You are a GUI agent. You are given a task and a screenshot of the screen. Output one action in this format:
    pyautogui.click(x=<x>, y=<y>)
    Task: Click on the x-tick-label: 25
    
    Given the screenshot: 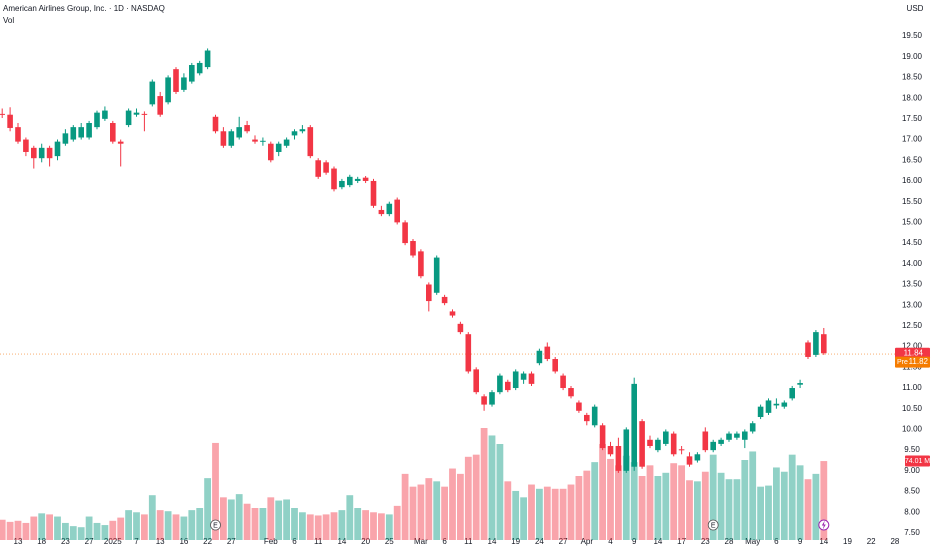 What is the action you would take?
    pyautogui.click(x=389, y=541)
    